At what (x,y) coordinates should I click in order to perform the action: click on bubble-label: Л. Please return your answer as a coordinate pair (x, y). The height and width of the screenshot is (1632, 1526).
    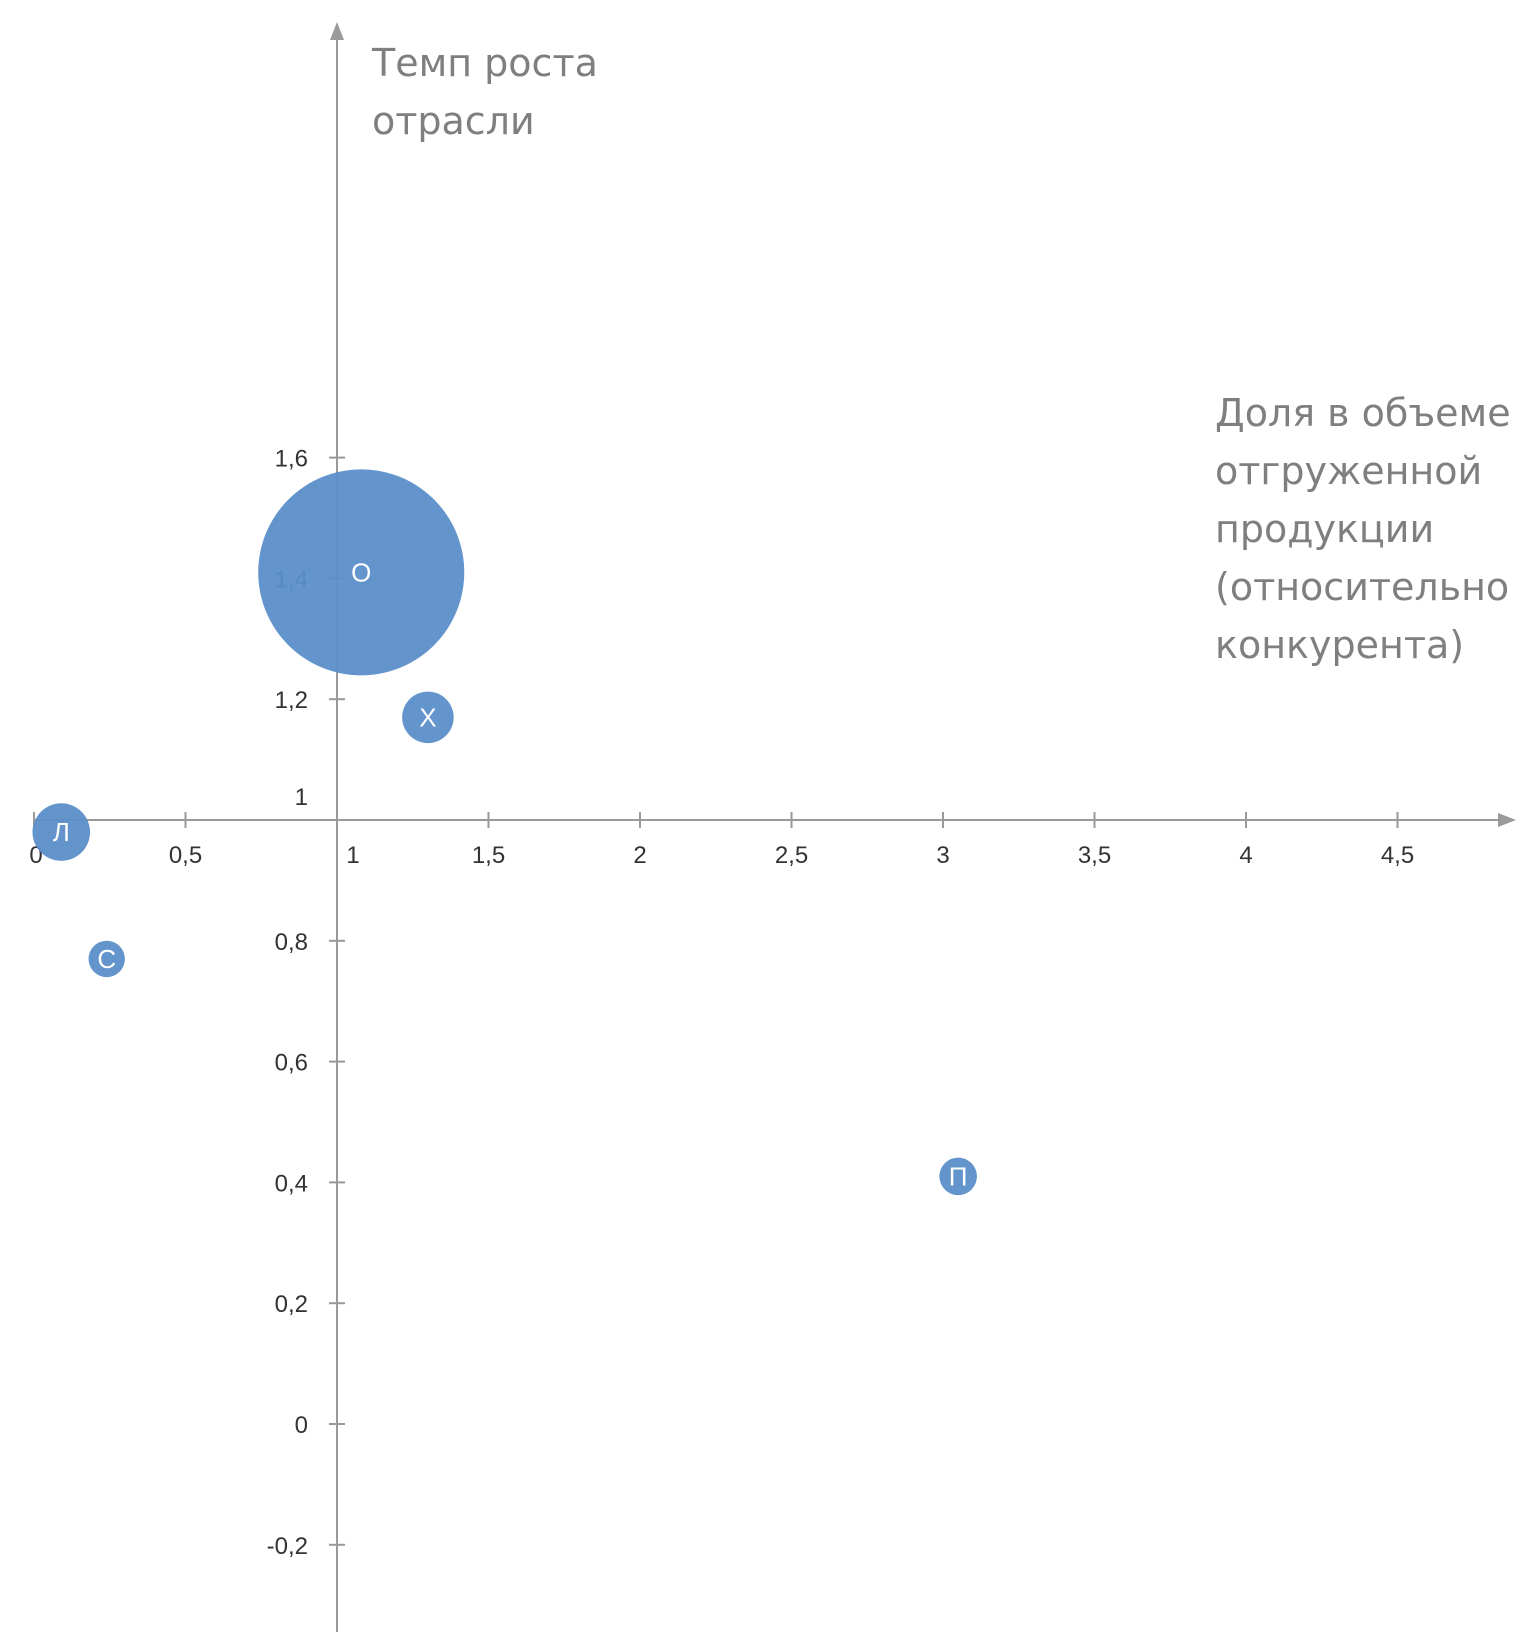
    Looking at the image, I should click on (61, 832).